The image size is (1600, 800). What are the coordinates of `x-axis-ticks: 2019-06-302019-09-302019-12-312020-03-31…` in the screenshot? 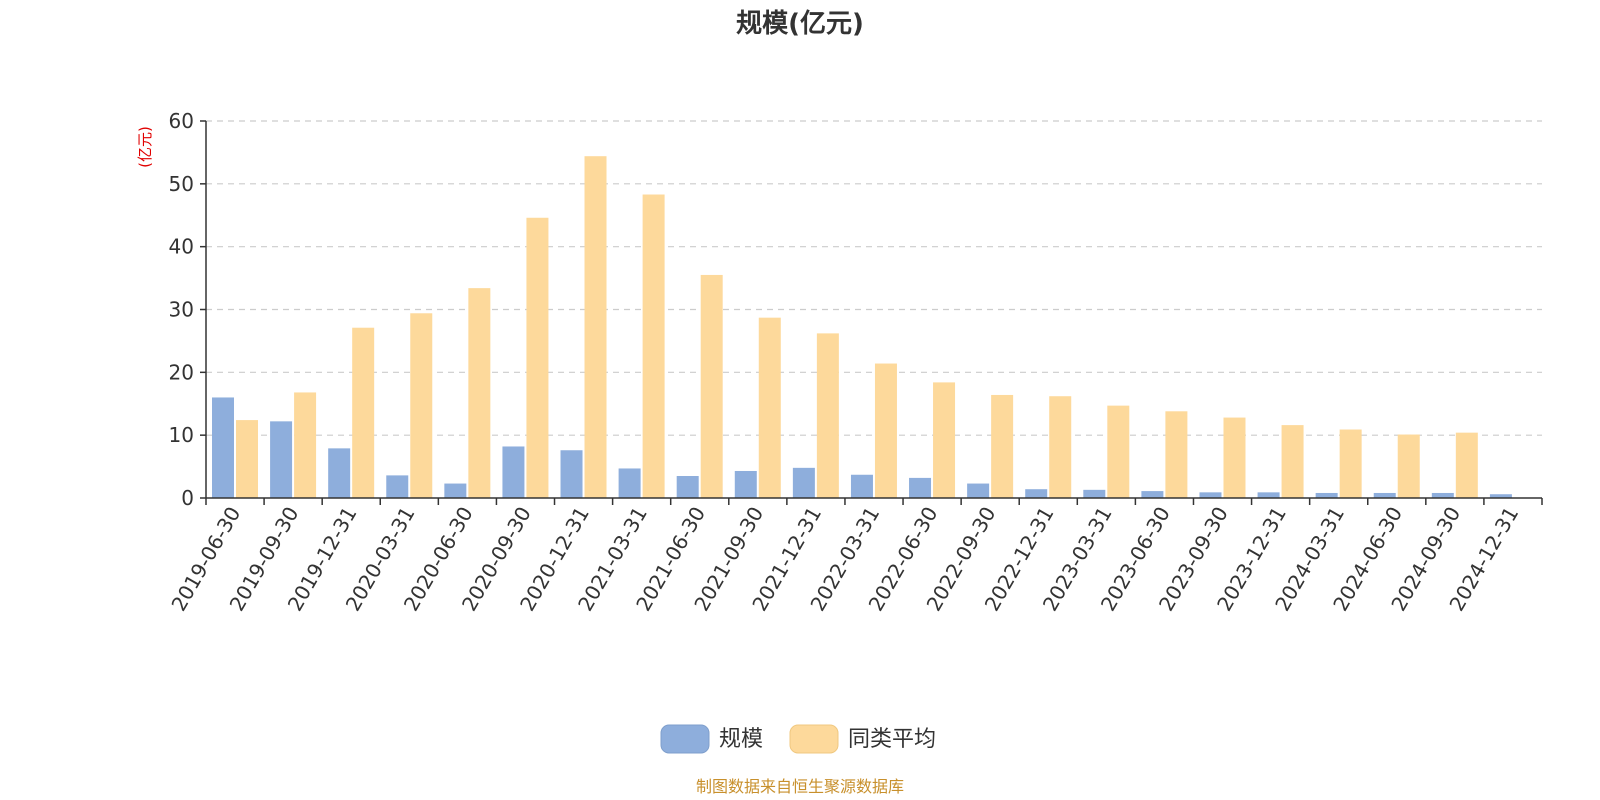 It's located at (854, 556).